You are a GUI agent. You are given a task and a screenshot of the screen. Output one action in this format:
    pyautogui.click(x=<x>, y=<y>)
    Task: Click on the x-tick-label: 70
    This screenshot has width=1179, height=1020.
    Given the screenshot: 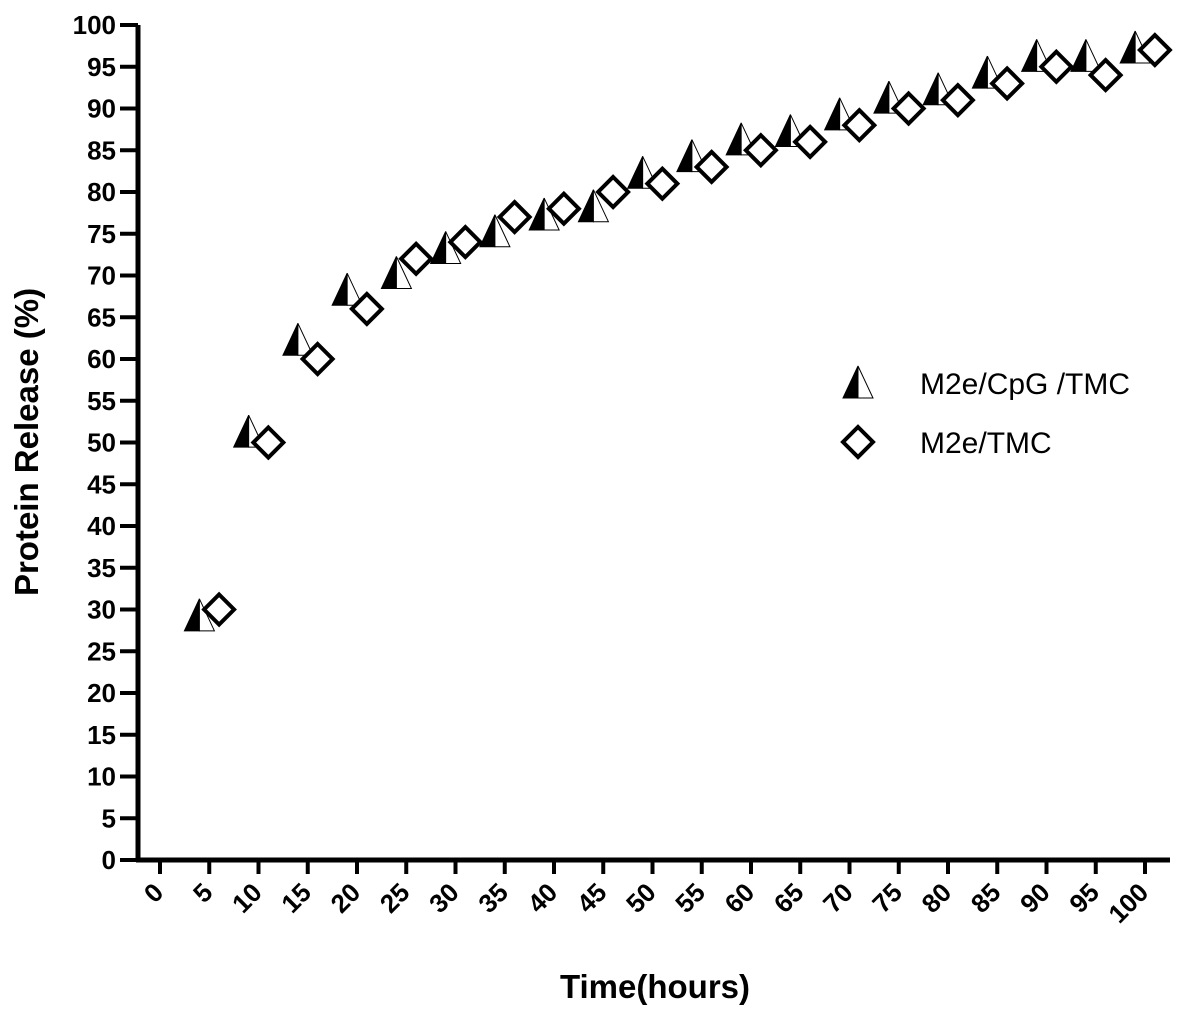 What is the action you would take?
    pyautogui.click(x=838, y=898)
    